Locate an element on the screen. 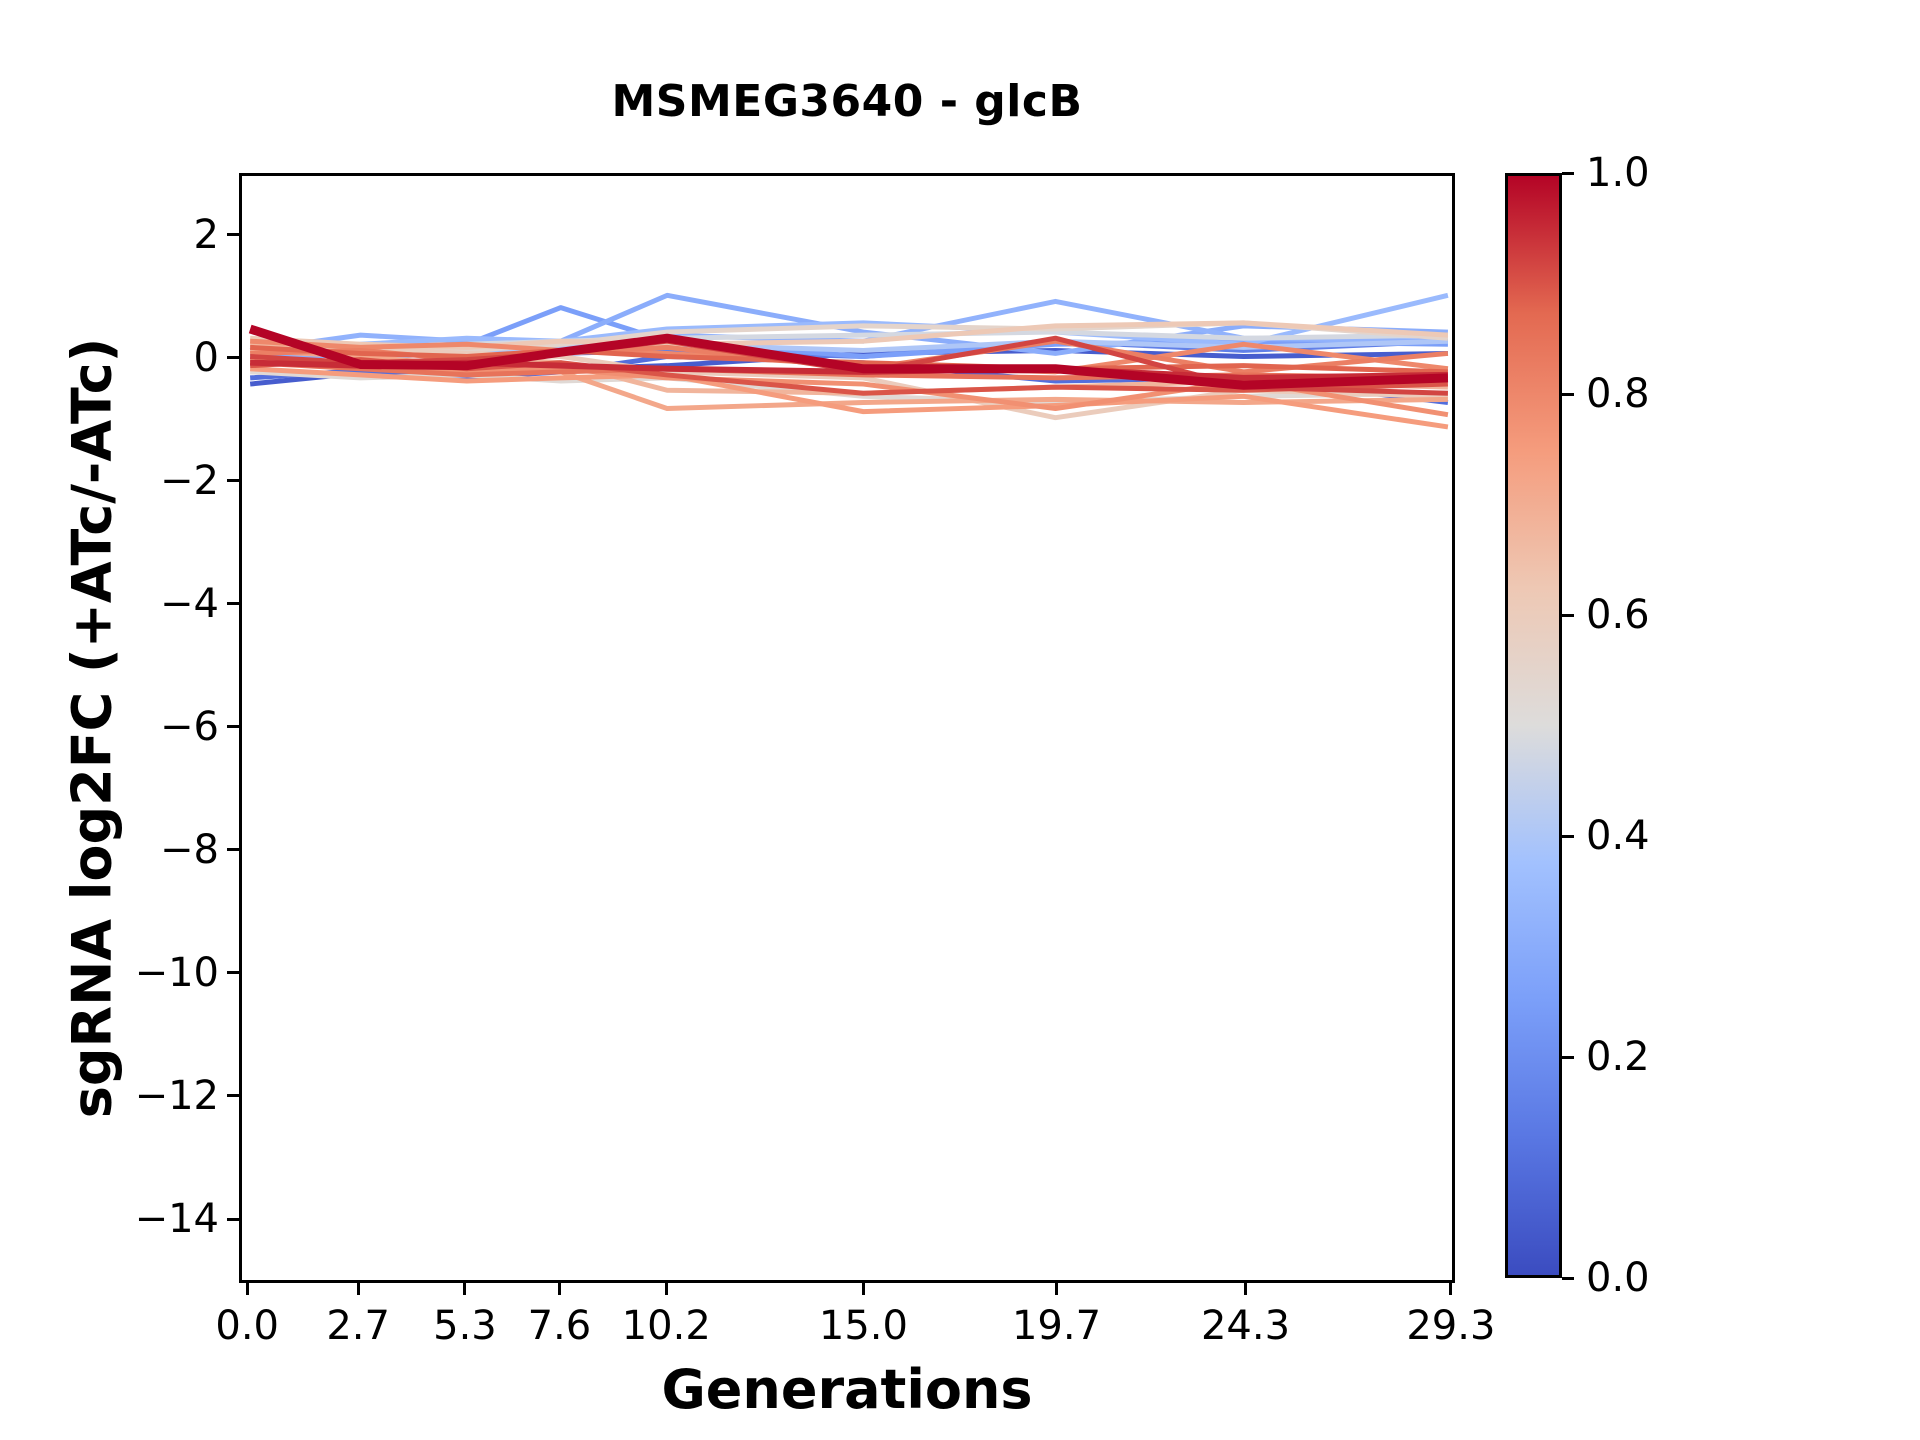  colorbar is located at coordinates (1533, 725).